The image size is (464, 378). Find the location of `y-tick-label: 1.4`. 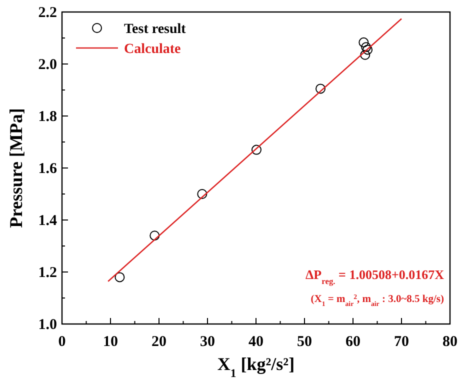

y-tick-label: 1.4 is located at coordinates (48, 221).